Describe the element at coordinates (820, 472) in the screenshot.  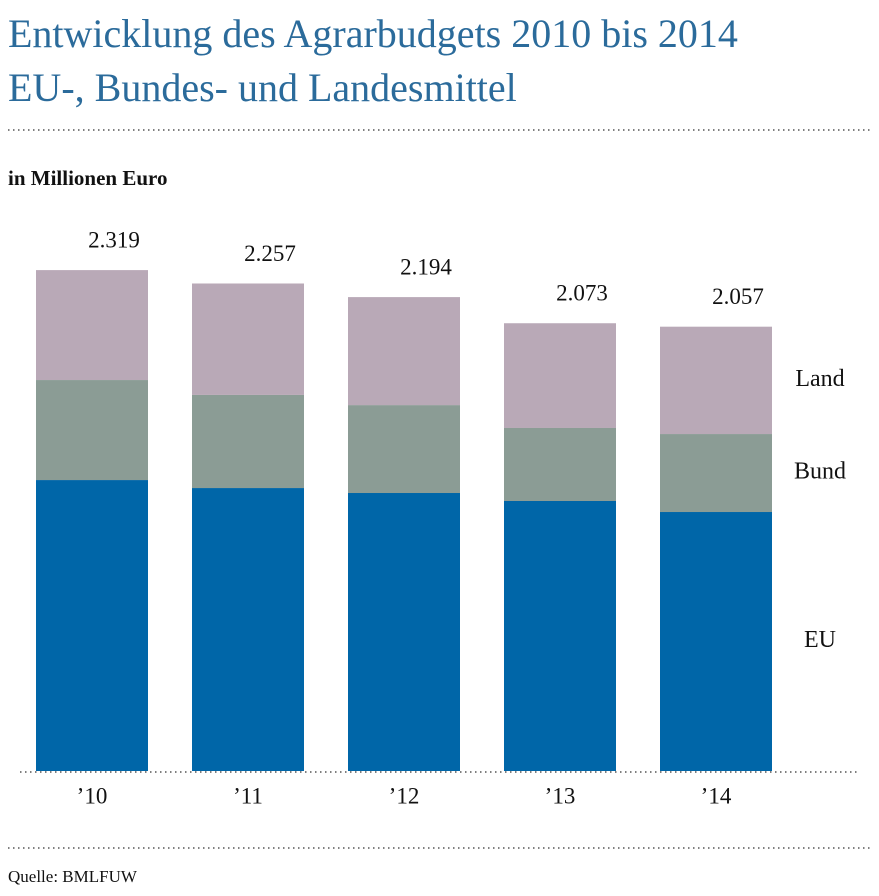
I see `legend-label: Bund` at that location.